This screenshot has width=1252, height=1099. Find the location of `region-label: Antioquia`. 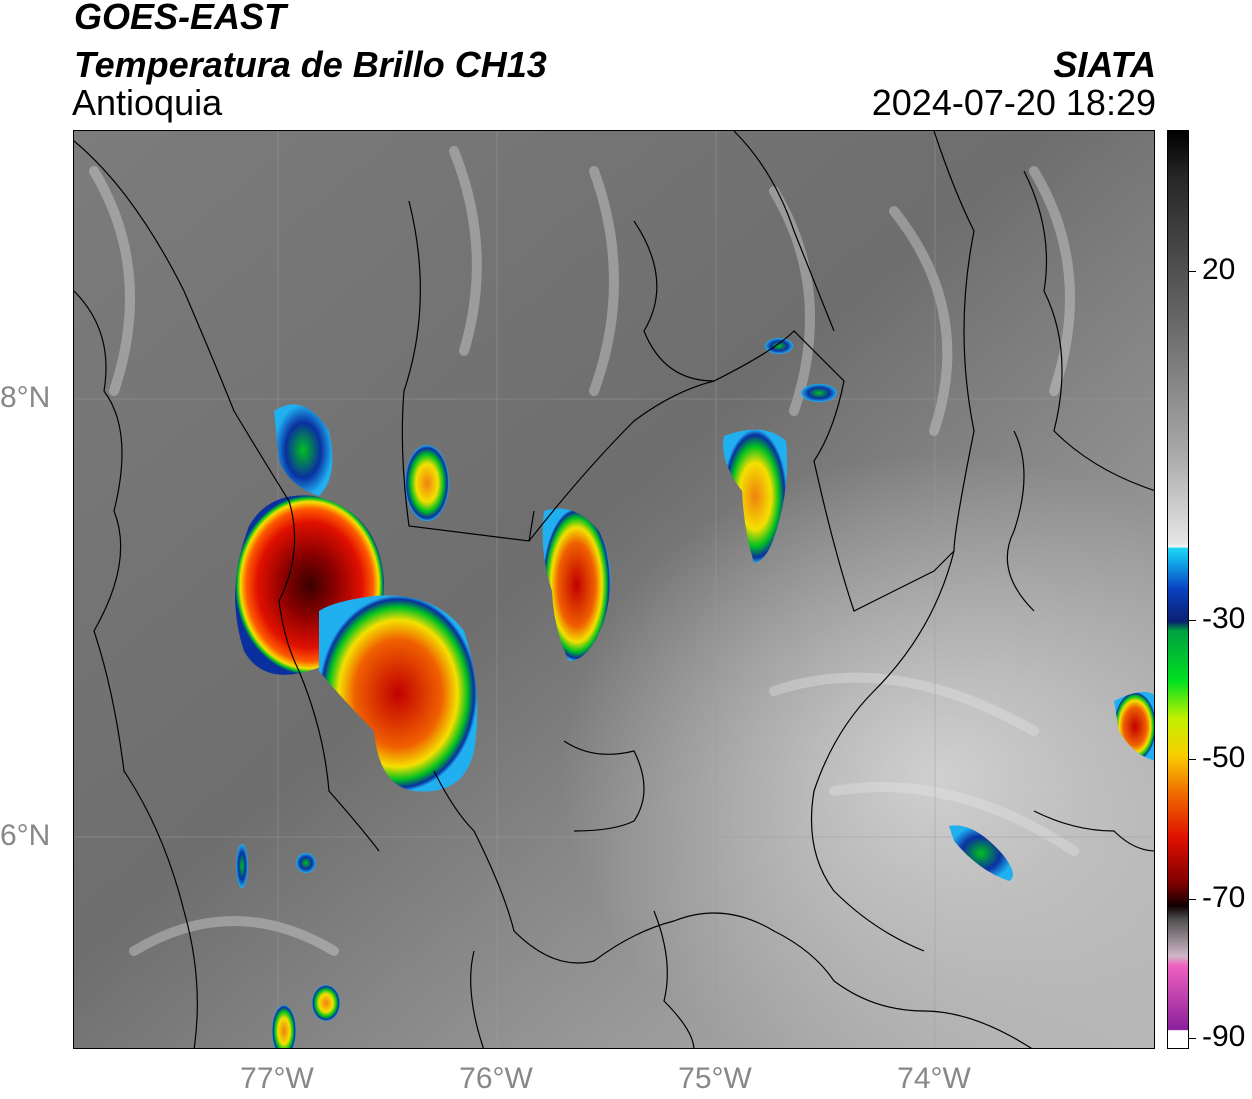

region-label: Antioquia is located at coordinates (147, 102).